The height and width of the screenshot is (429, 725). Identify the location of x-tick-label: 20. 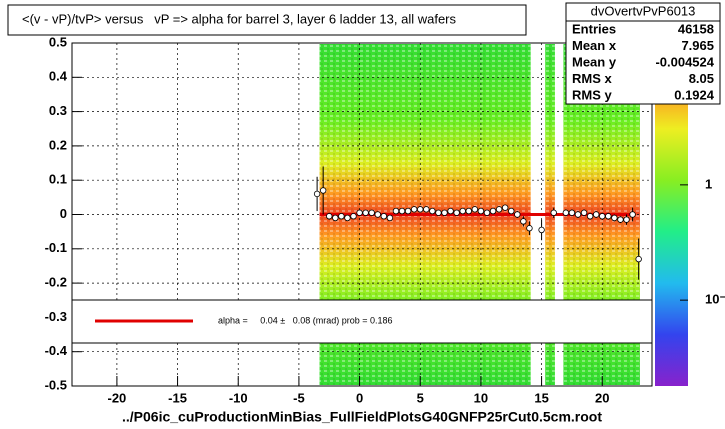
(602, 397).